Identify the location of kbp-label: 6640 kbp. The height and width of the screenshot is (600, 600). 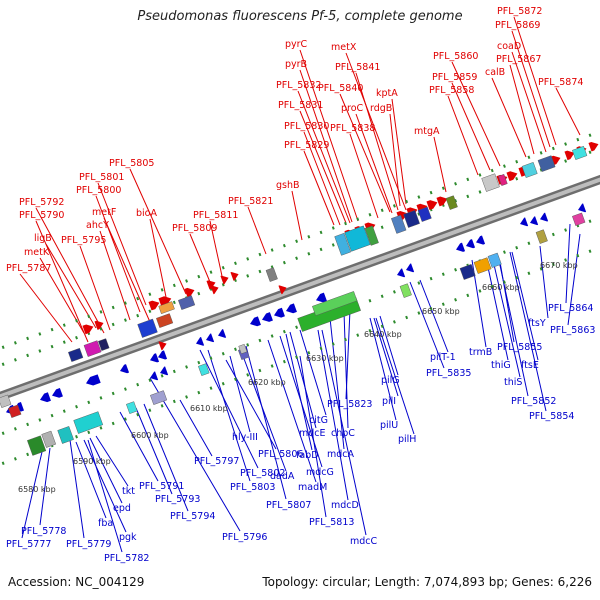
(383, 334).